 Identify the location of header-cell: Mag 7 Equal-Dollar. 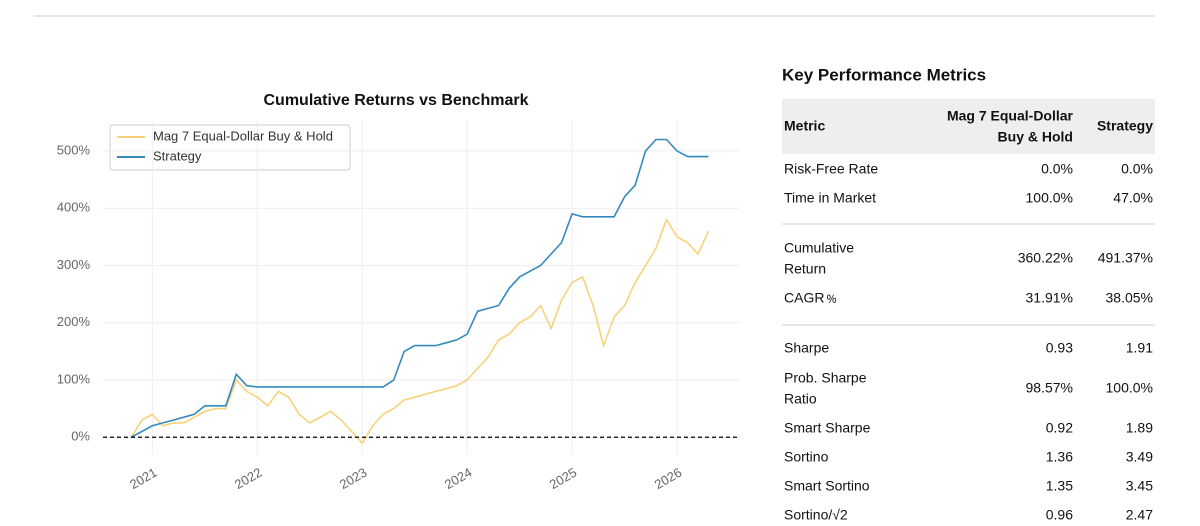
(1010, 116).